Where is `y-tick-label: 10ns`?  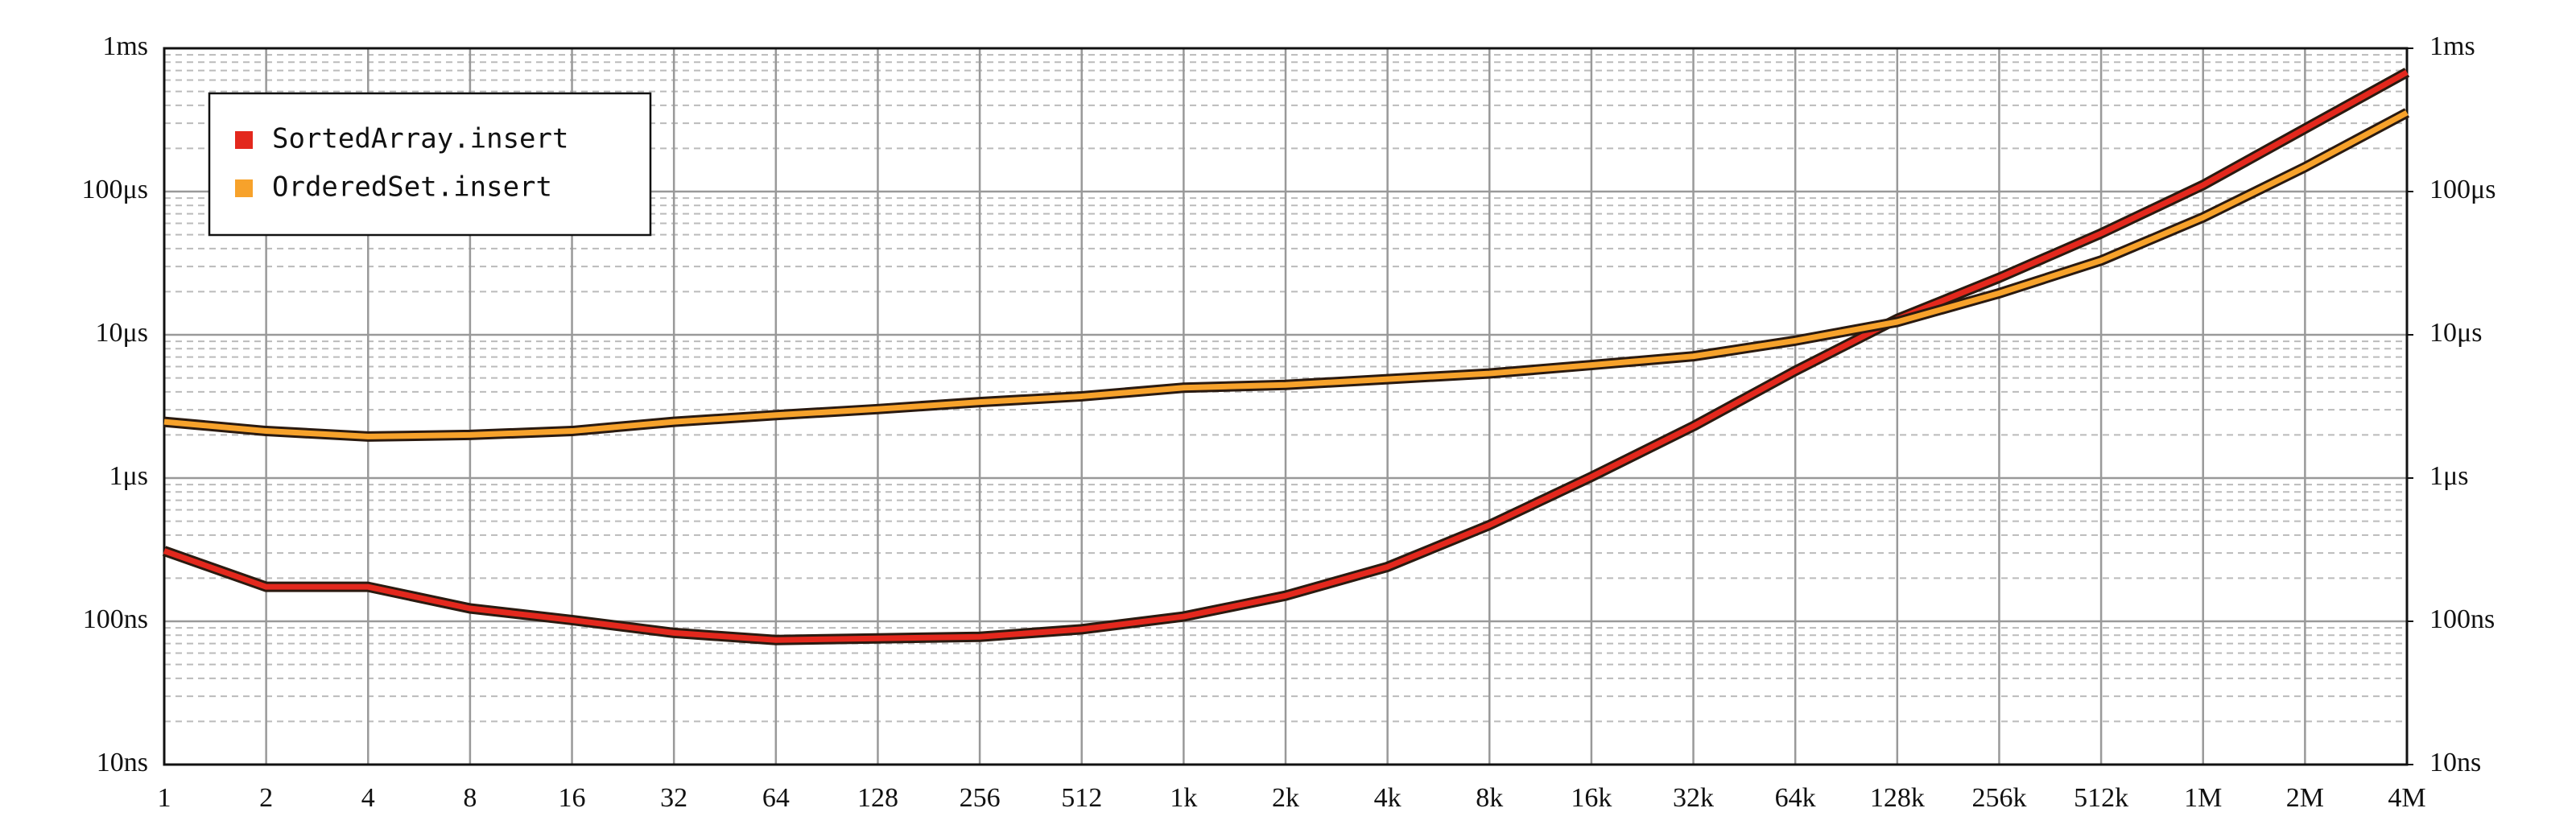
y-tick-label: 10ns is located at coordinates (122, 763).